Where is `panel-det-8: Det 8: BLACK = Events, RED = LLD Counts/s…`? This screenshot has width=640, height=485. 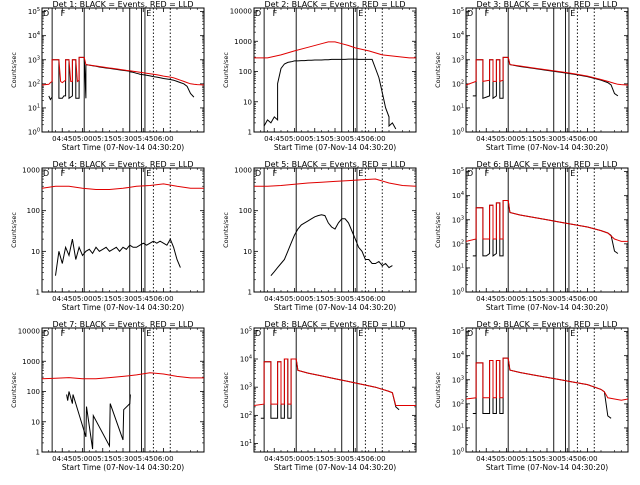 panel-det-8: Det 8: BLACK = Events, RED = LLD Counts/s… is located at coordinates (319, 396).